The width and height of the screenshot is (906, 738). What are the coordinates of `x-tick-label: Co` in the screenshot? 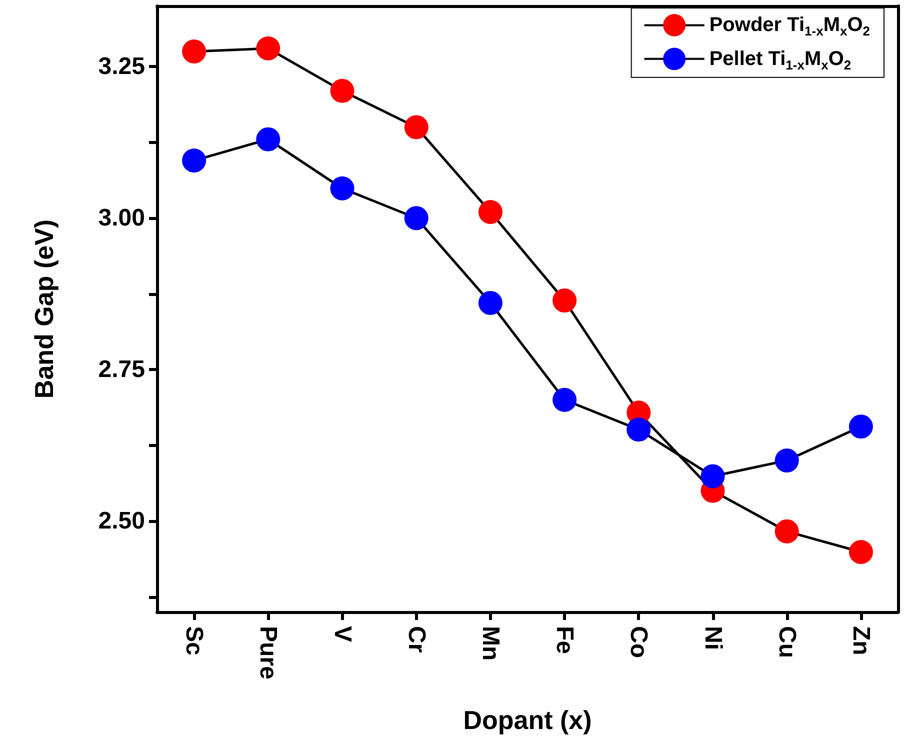 It's located at (638, 642).